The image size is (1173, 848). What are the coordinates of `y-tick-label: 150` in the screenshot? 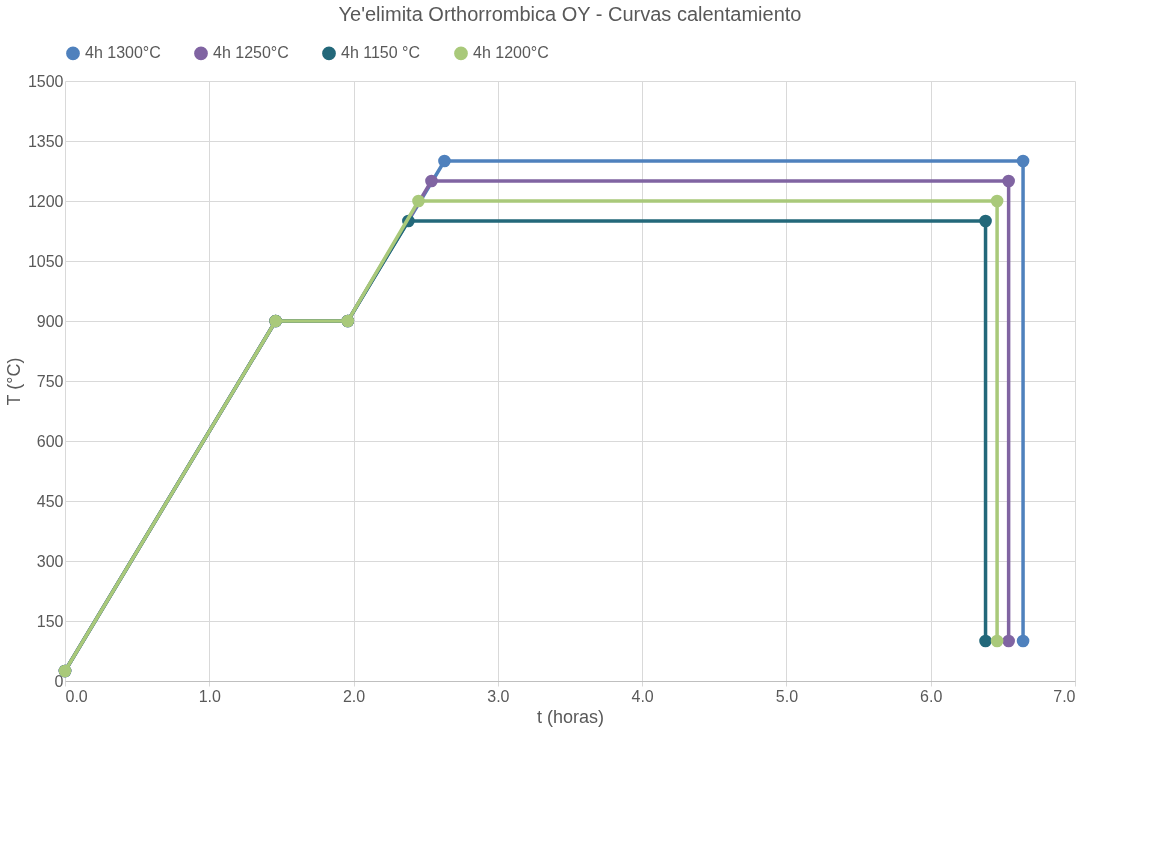 It's located at (50, 621).